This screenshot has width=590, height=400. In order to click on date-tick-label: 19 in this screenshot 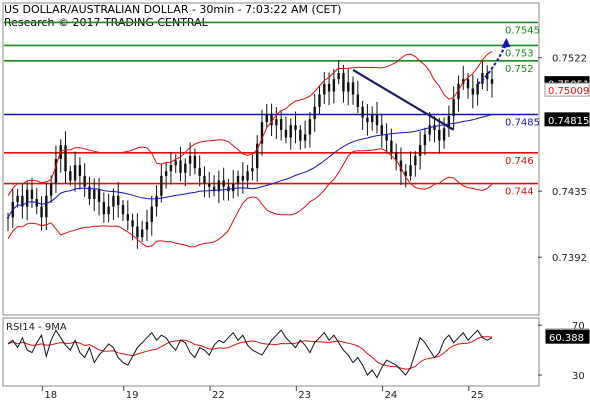, I will do `click(132, 395)`.